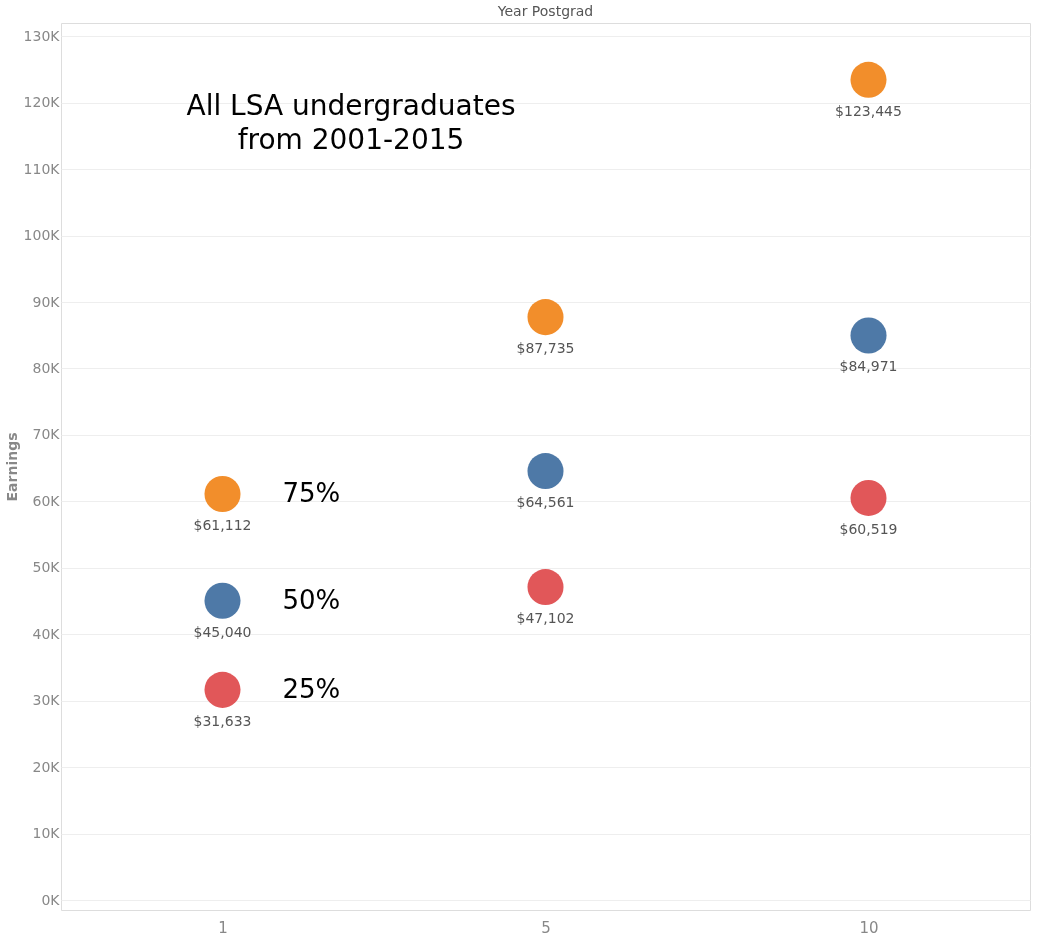  I want to click on x-tick-label: 10, so click(869, 927).